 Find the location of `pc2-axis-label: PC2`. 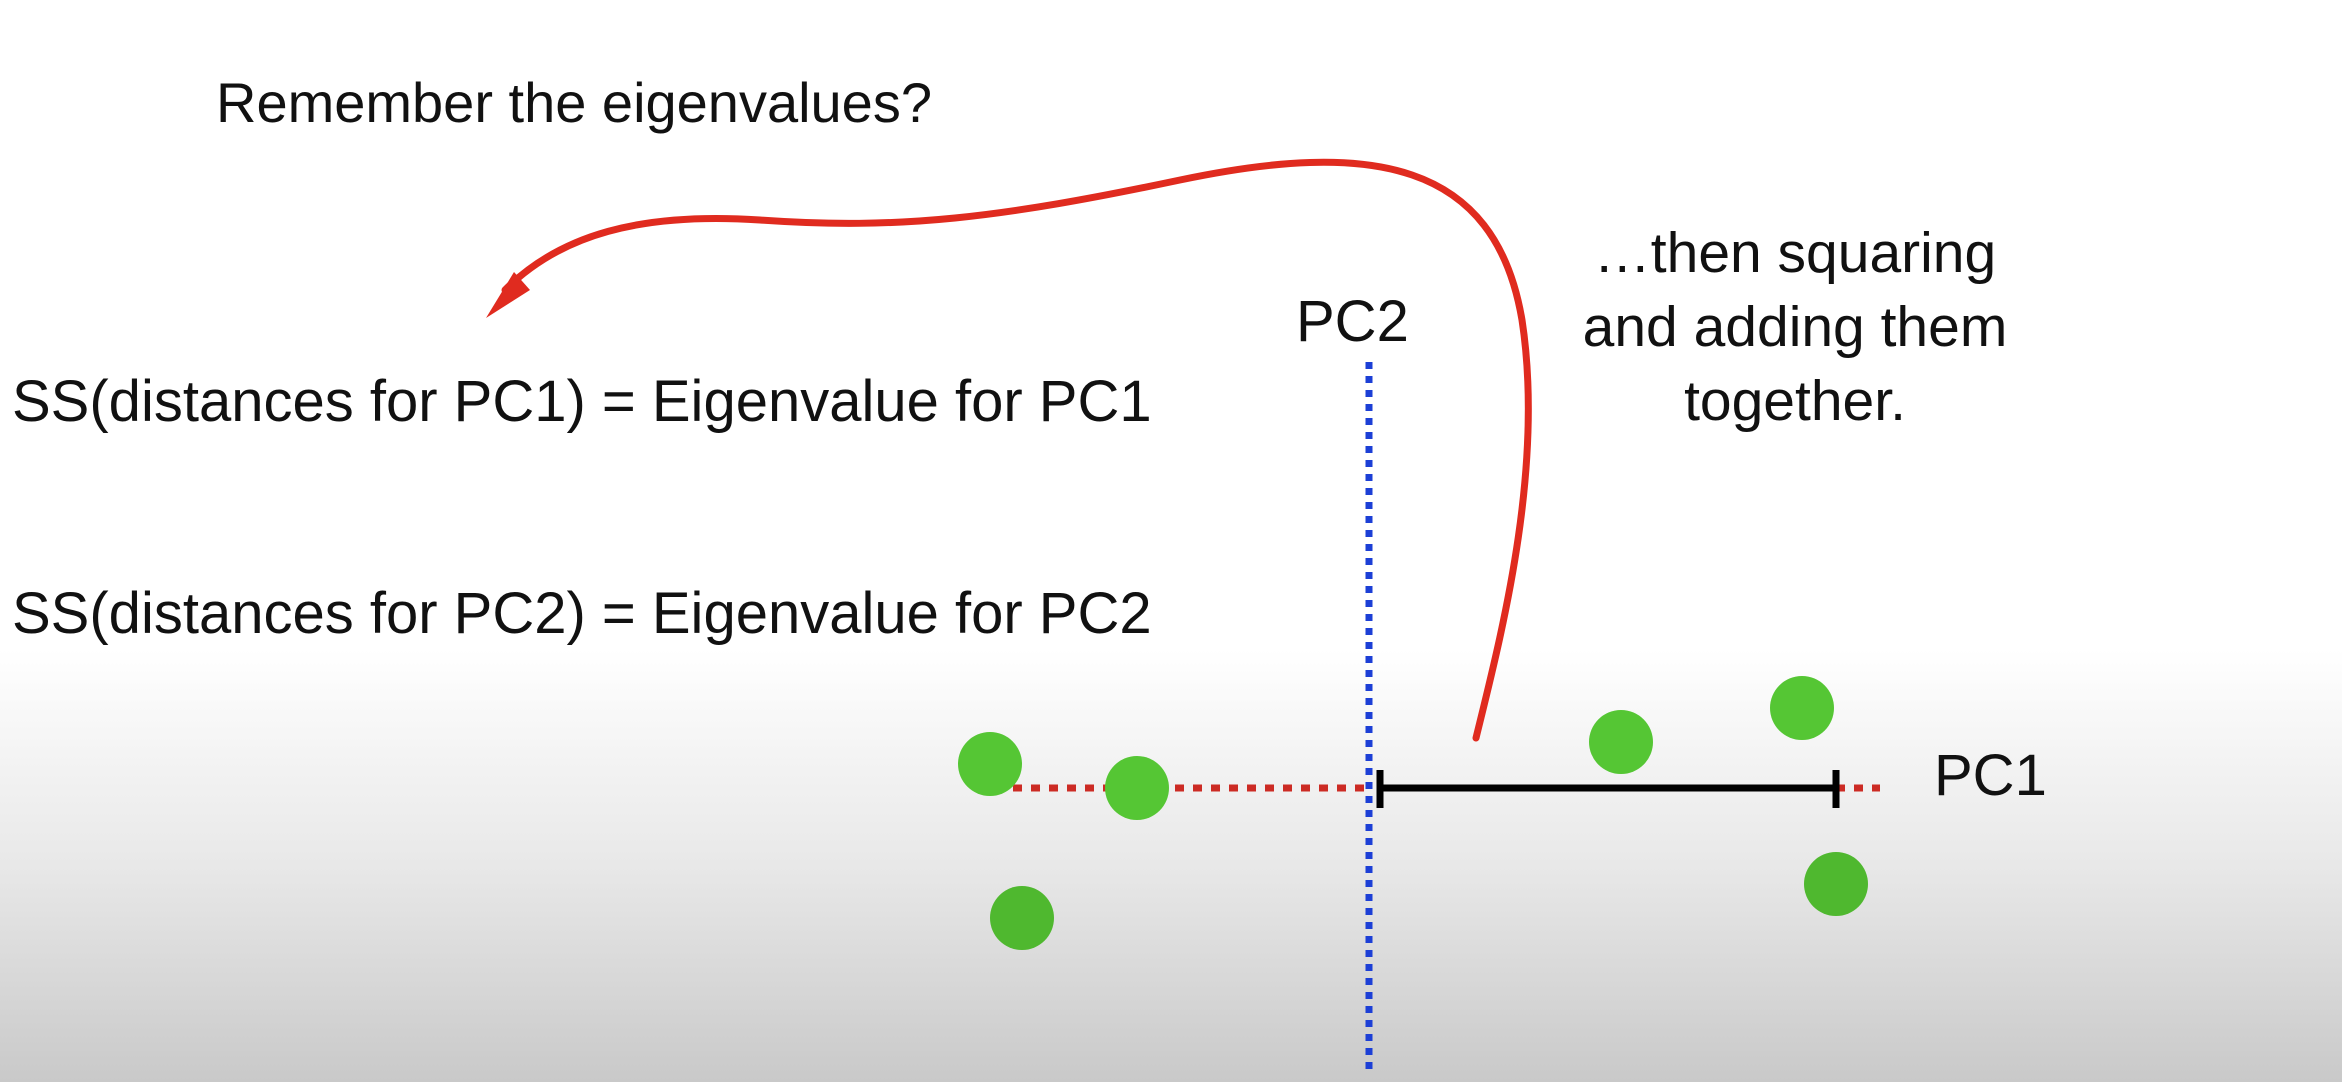

pc2-axis-label: PC2 is located at coordinates (1352, 321).